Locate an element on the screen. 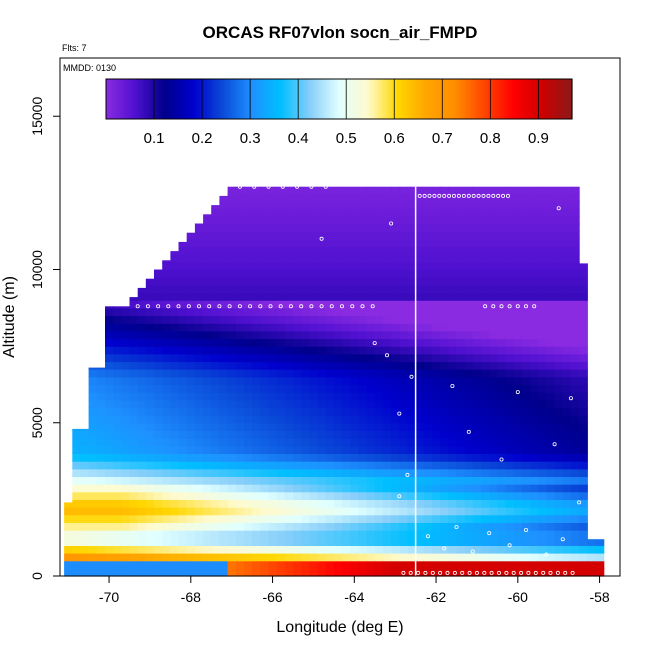 The height and width of the screenshot is (650, 650). colorbar-tick-label: 0.4 is located at coordinates (298, 138).